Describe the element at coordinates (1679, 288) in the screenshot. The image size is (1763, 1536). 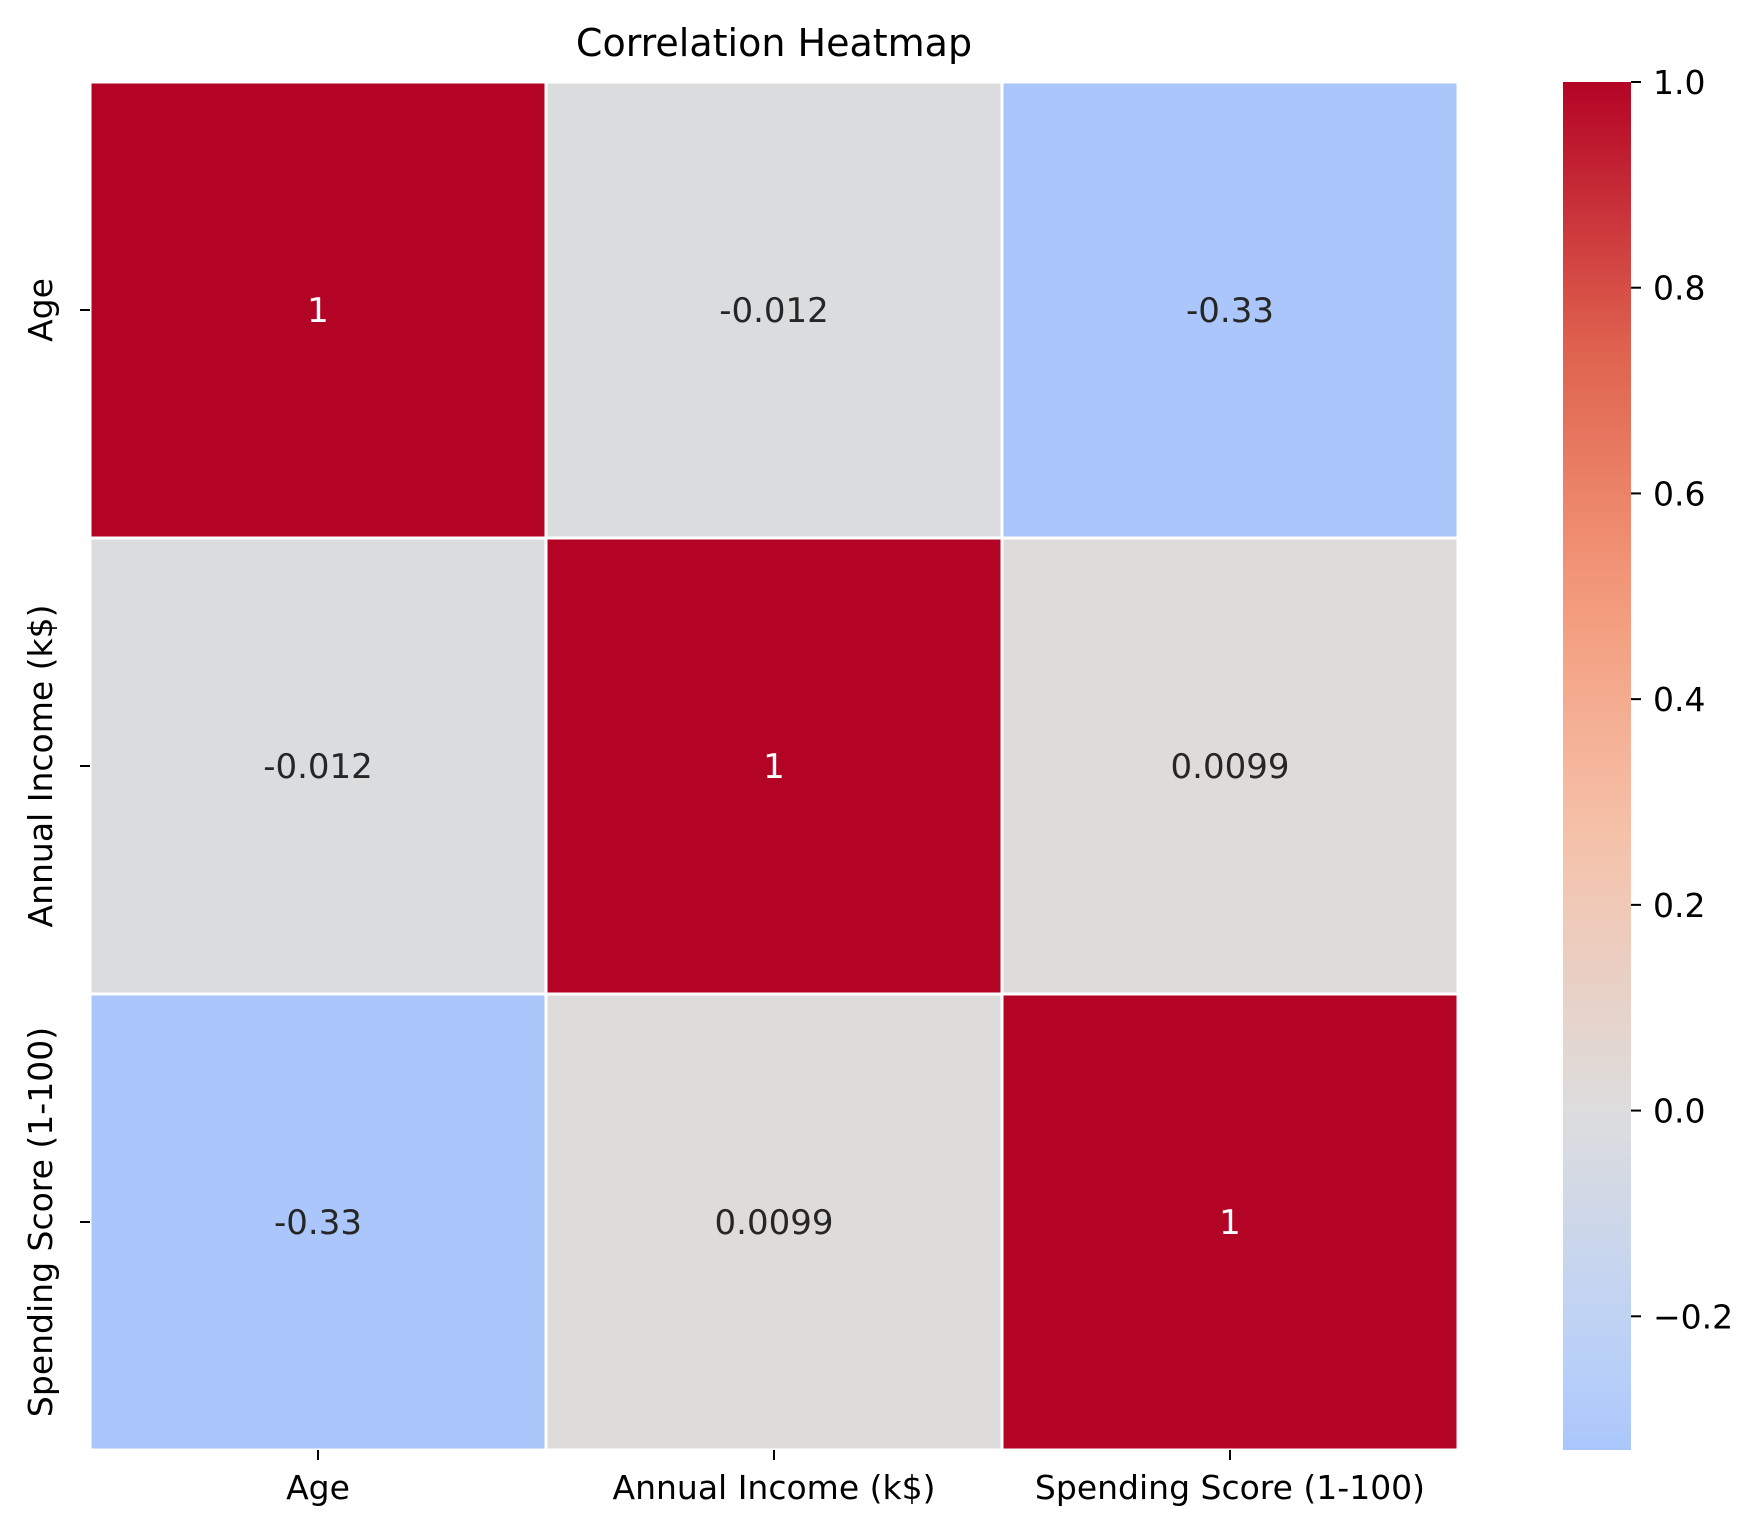
I see `colorbar-tick-label: 0.8` at that location.